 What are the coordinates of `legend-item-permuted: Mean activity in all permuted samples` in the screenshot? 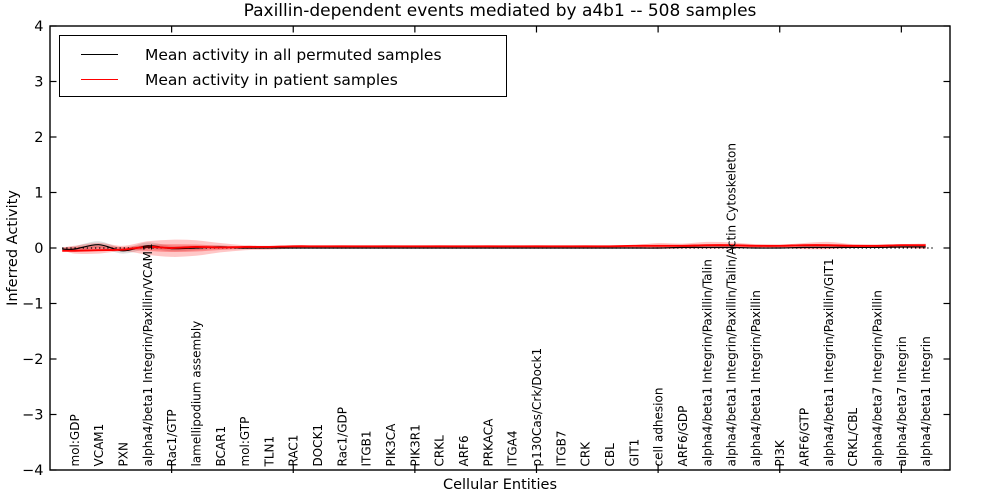 It's located at (283, 54).